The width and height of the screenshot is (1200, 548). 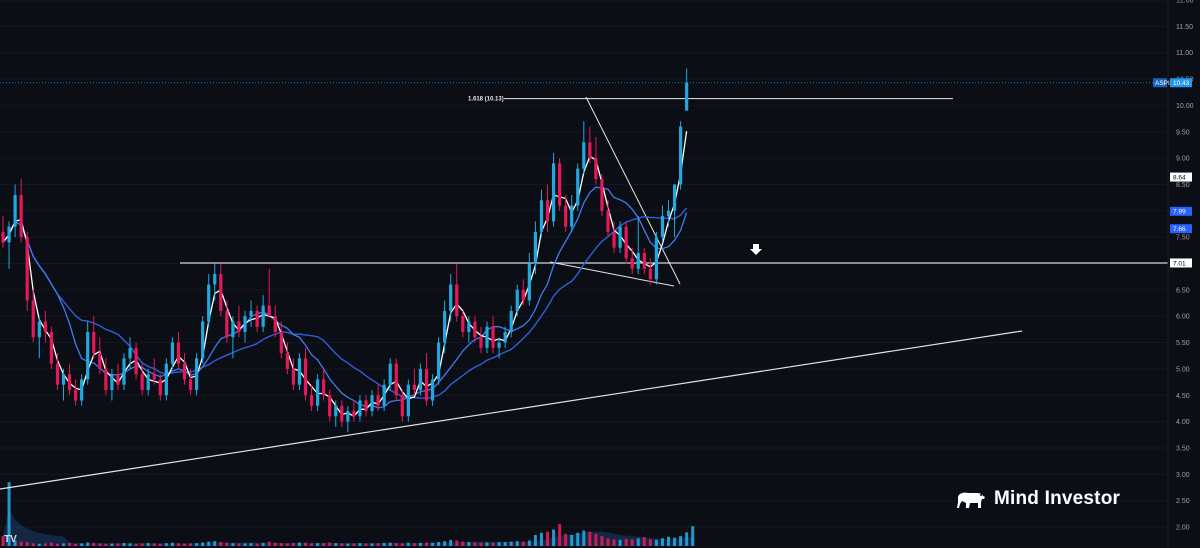 What do you see at coordinates (1057, 498) in the screenshot?
I see `brand-name: Mind Investor` at bounding box center [1057, 498].